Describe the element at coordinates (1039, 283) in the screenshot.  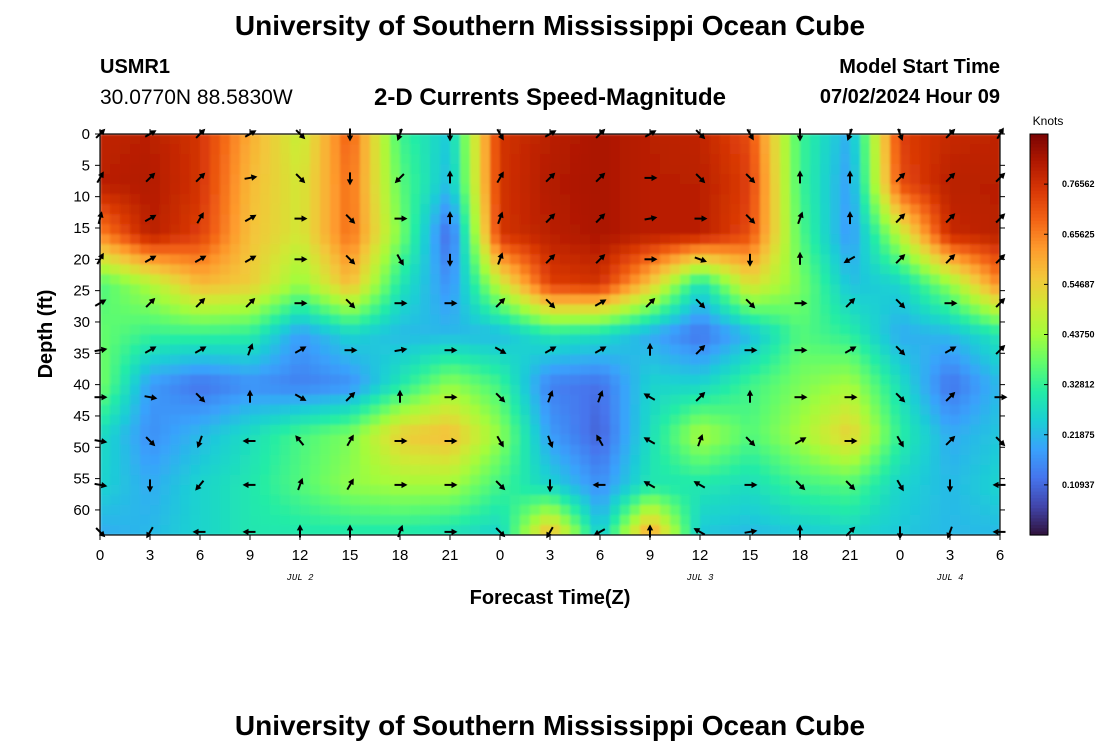
I see `colorbar-segment` at that location.